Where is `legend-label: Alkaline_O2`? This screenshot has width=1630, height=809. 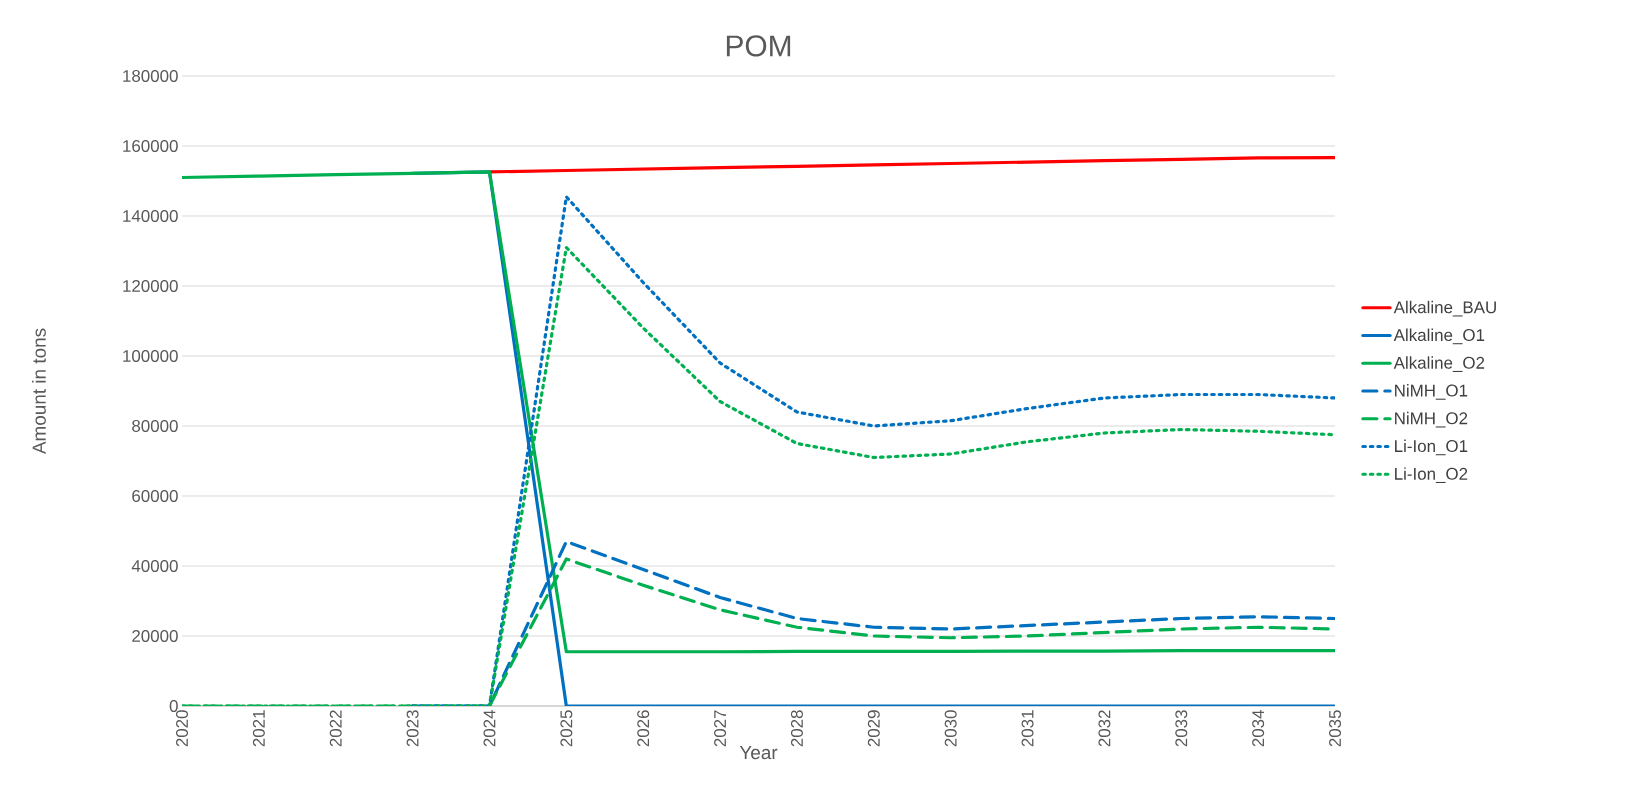 legend-label: Alkaline_O2 is located at coordinates (1439, 364).